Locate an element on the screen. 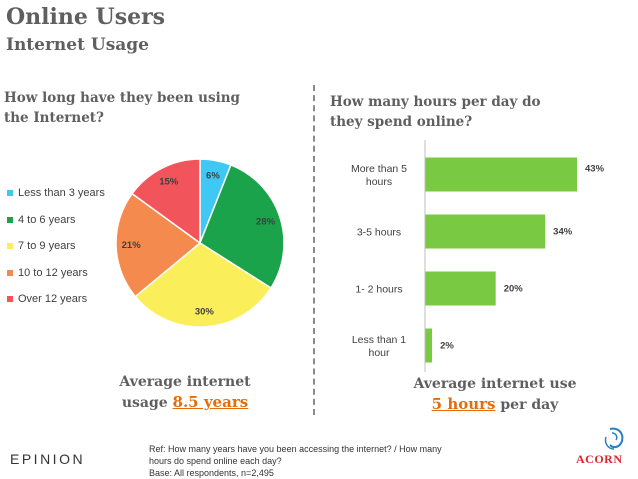  section-divider is located at coordinates (314, 250).